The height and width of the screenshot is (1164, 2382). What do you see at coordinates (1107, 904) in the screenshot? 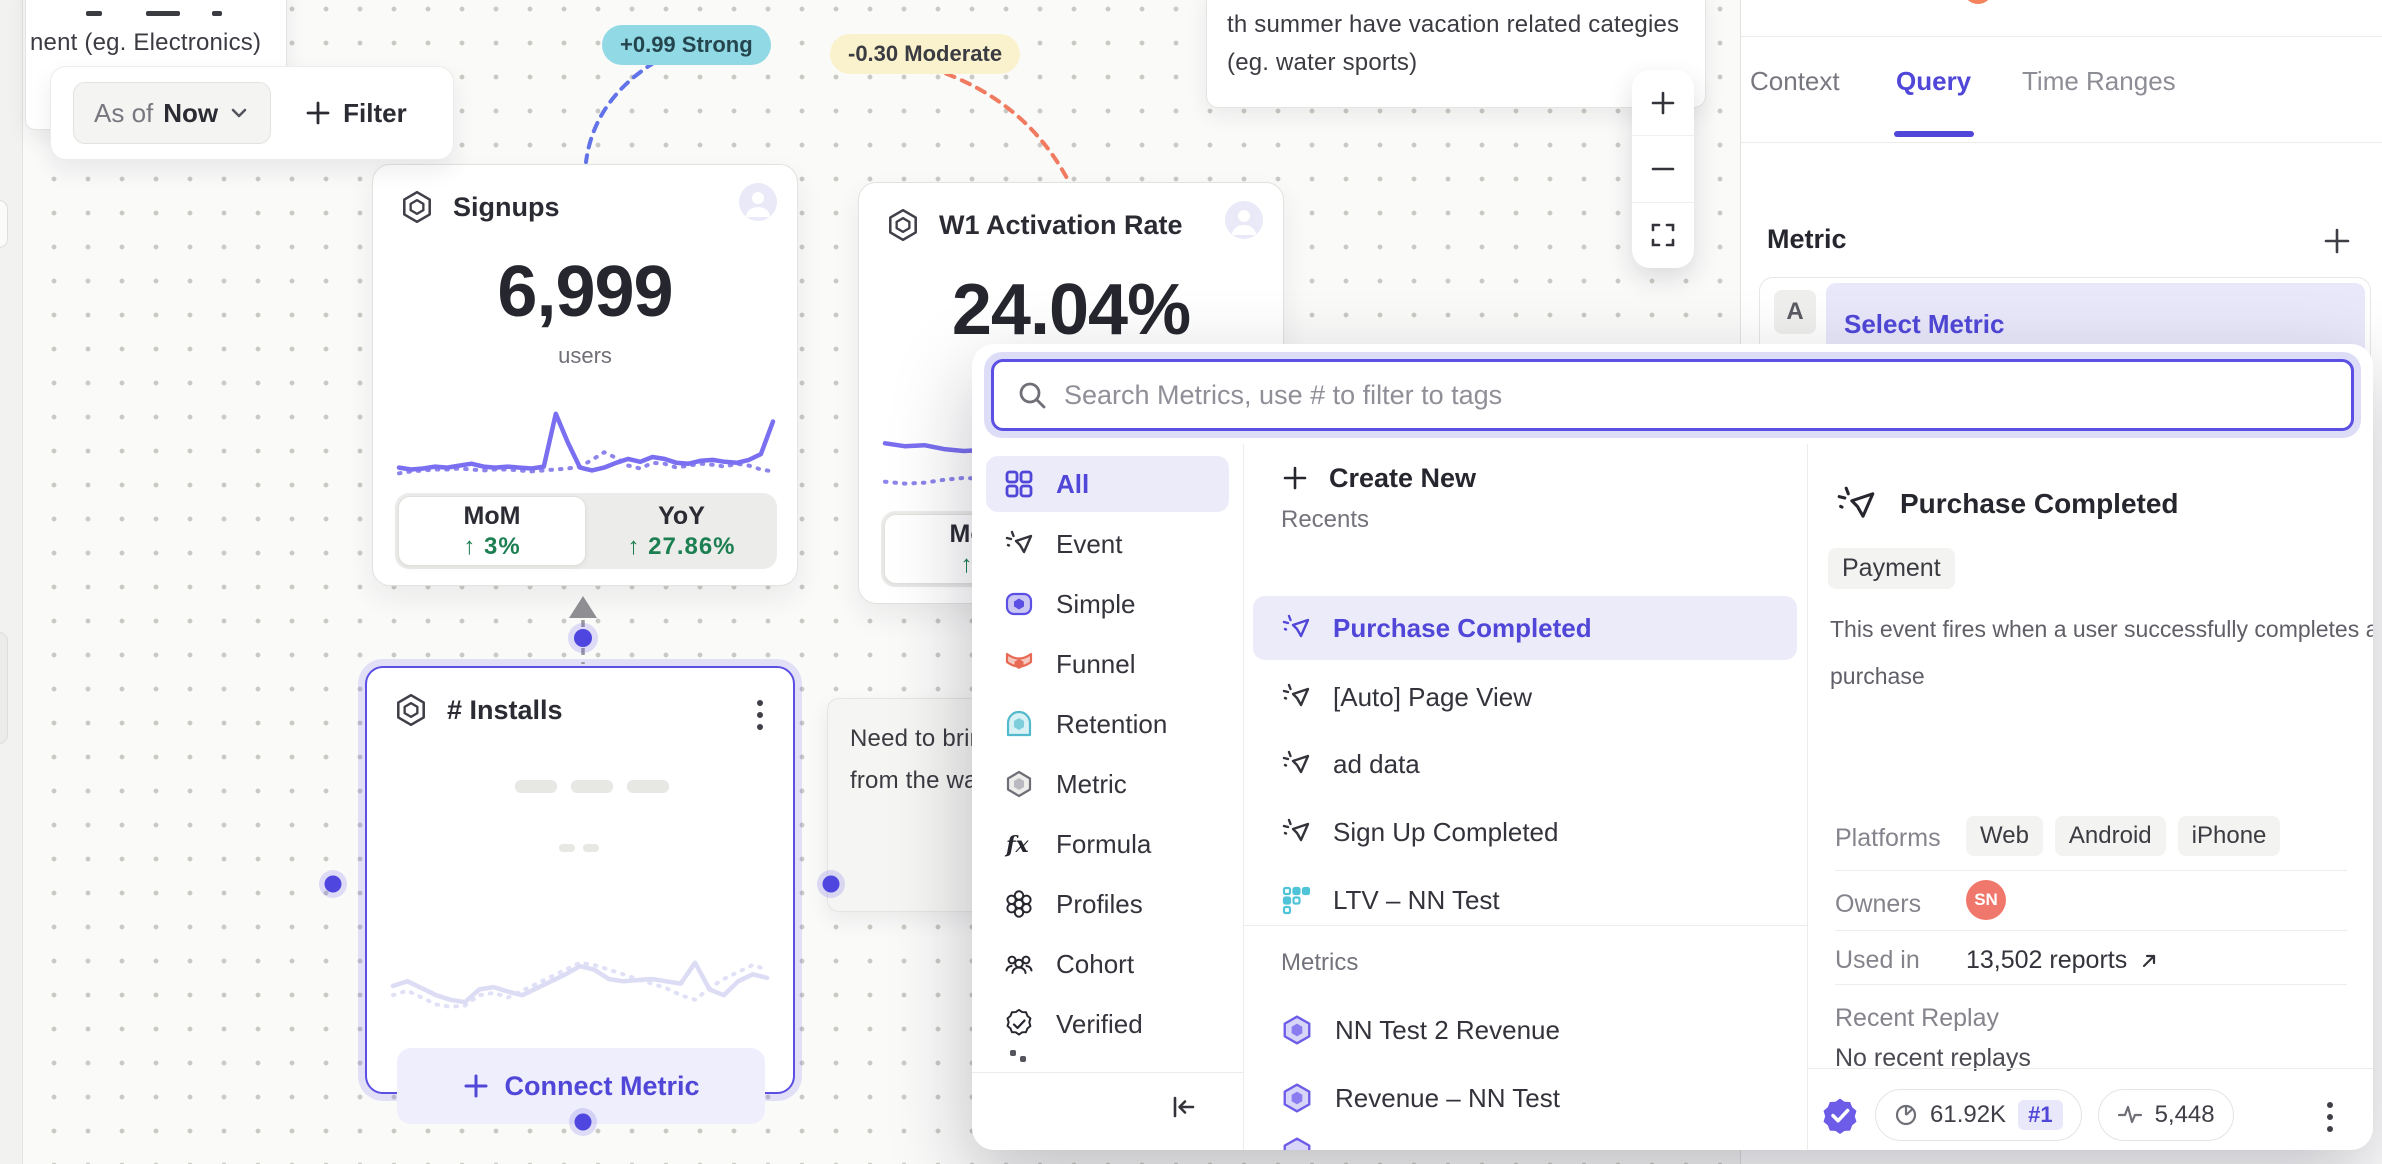
I see `category-profiles: Profiles` at bounding box center [1107, 904].